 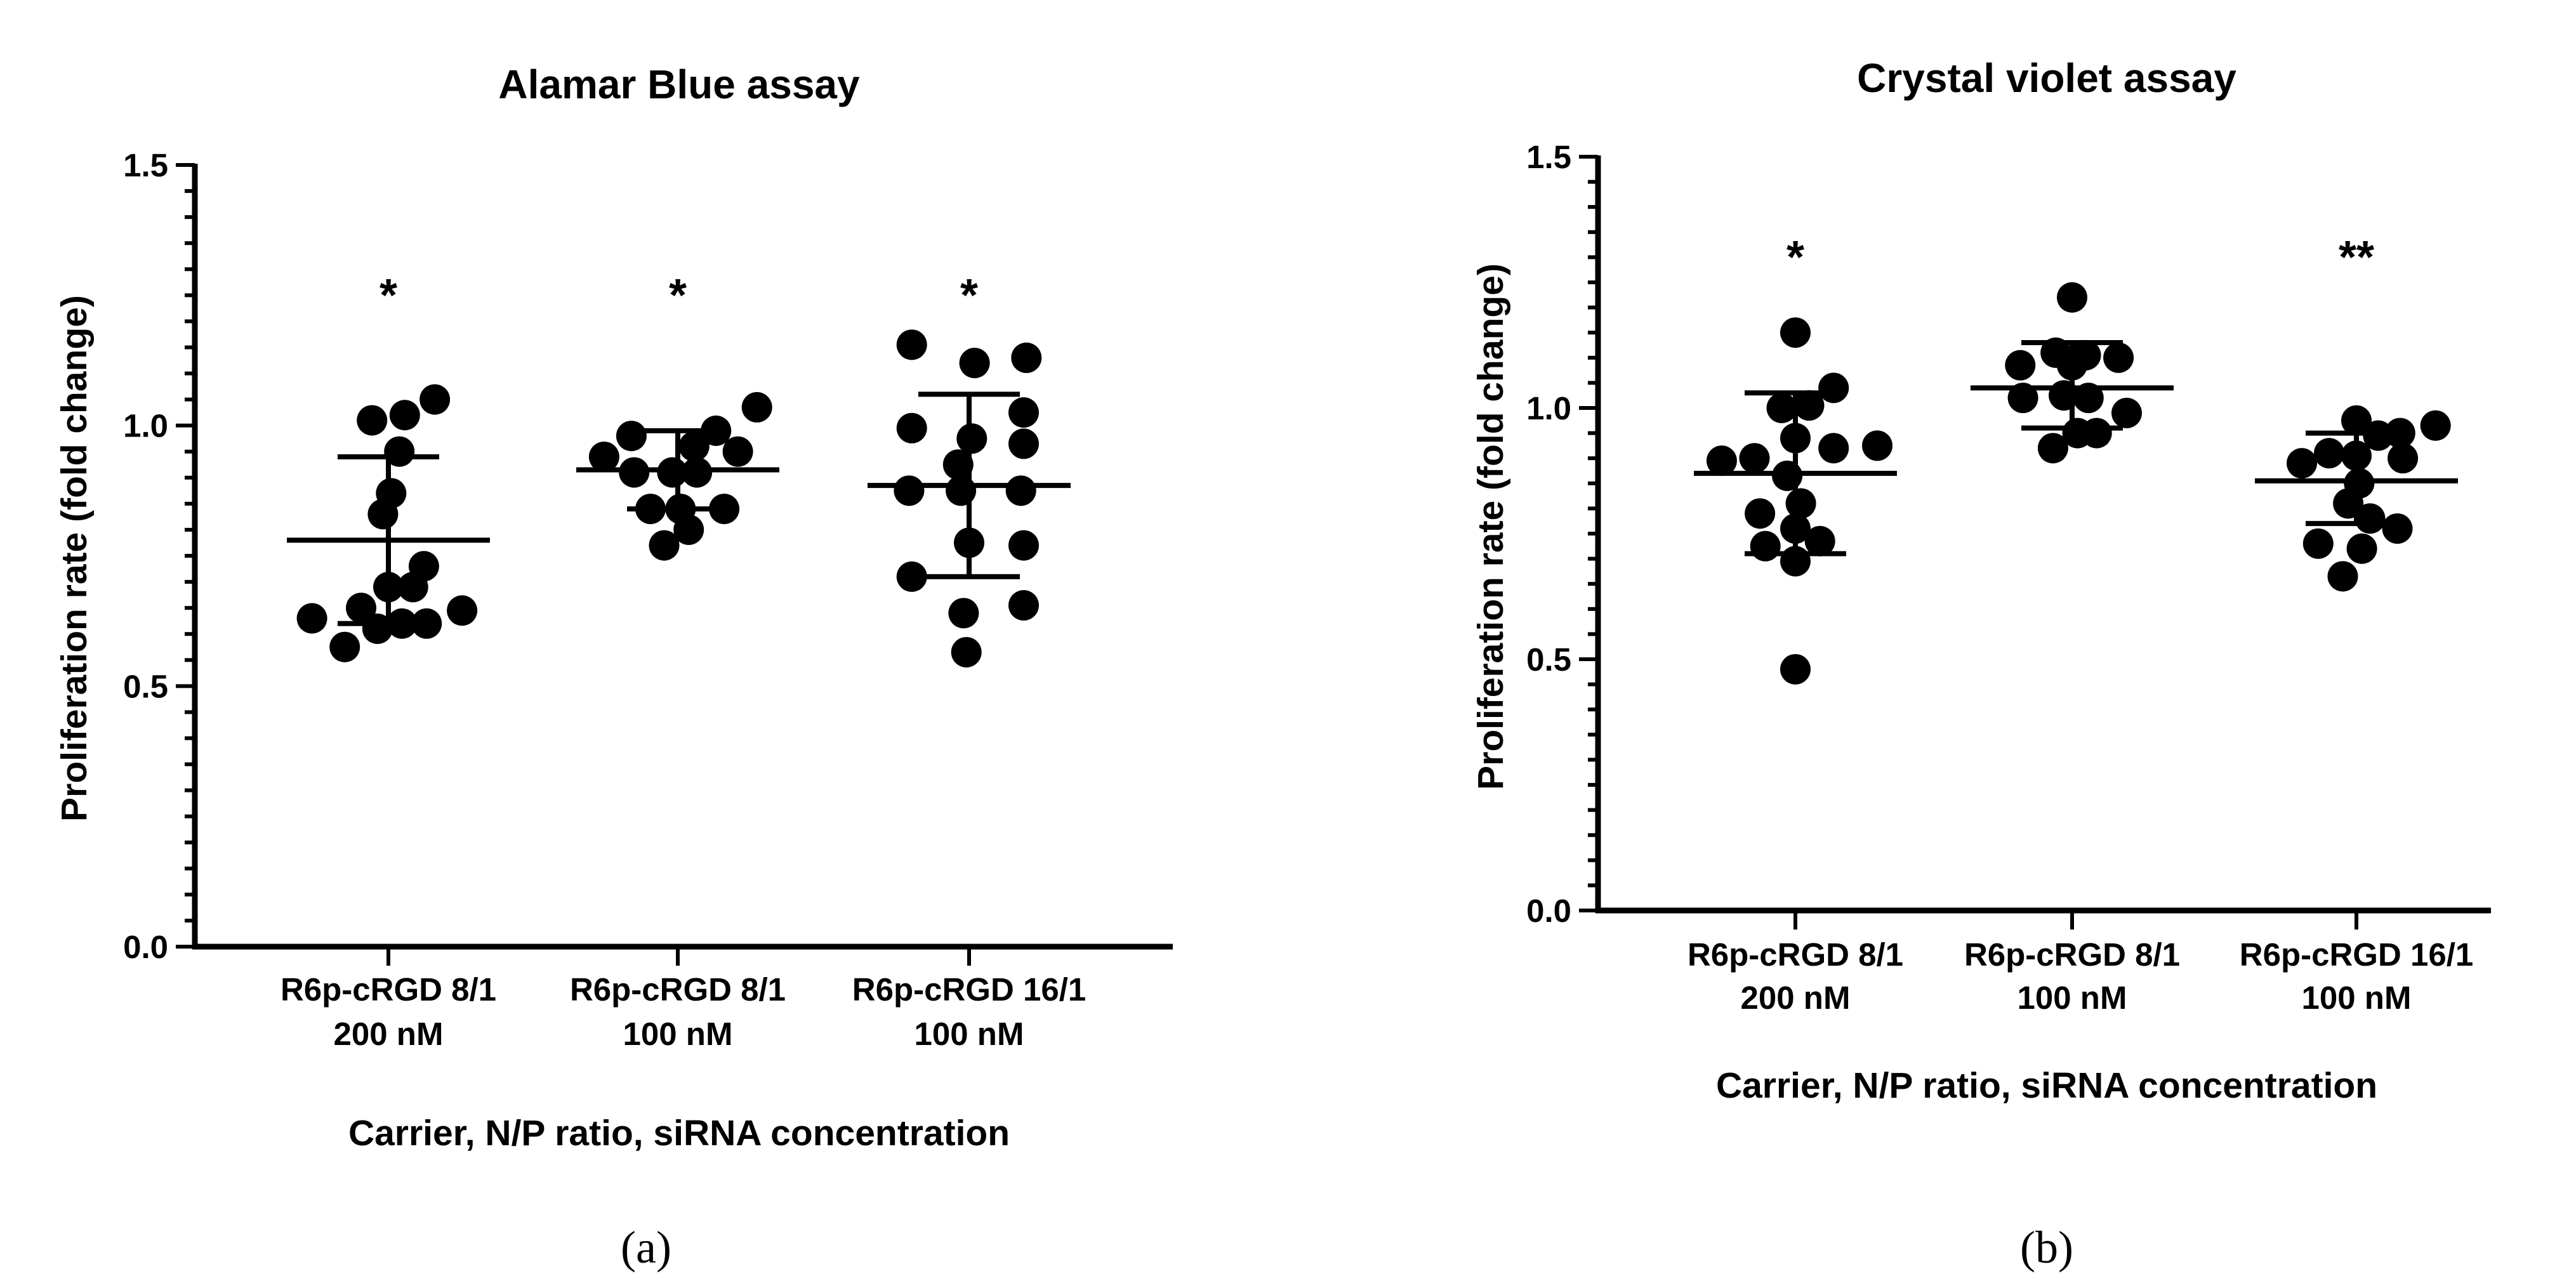 What do you see at coordinates (1548, 911) in the screenshot?
I see `panel-b-y-tick-label: 0.0` at bounding box center [1548, 911].